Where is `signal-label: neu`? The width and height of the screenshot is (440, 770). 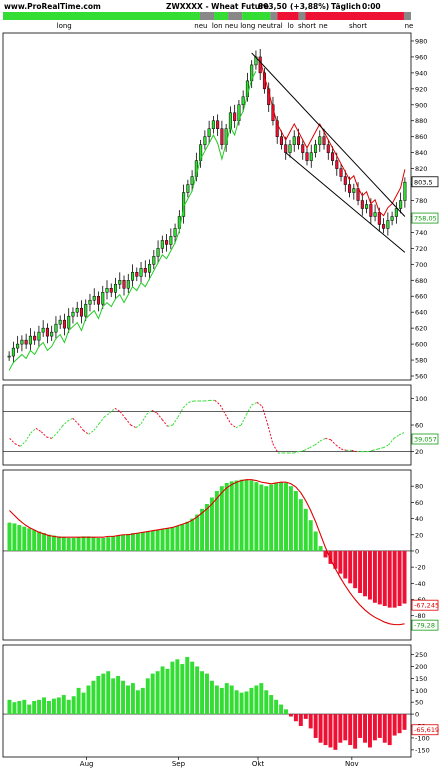 signal-label: neu is located at coordinates (231, 26).